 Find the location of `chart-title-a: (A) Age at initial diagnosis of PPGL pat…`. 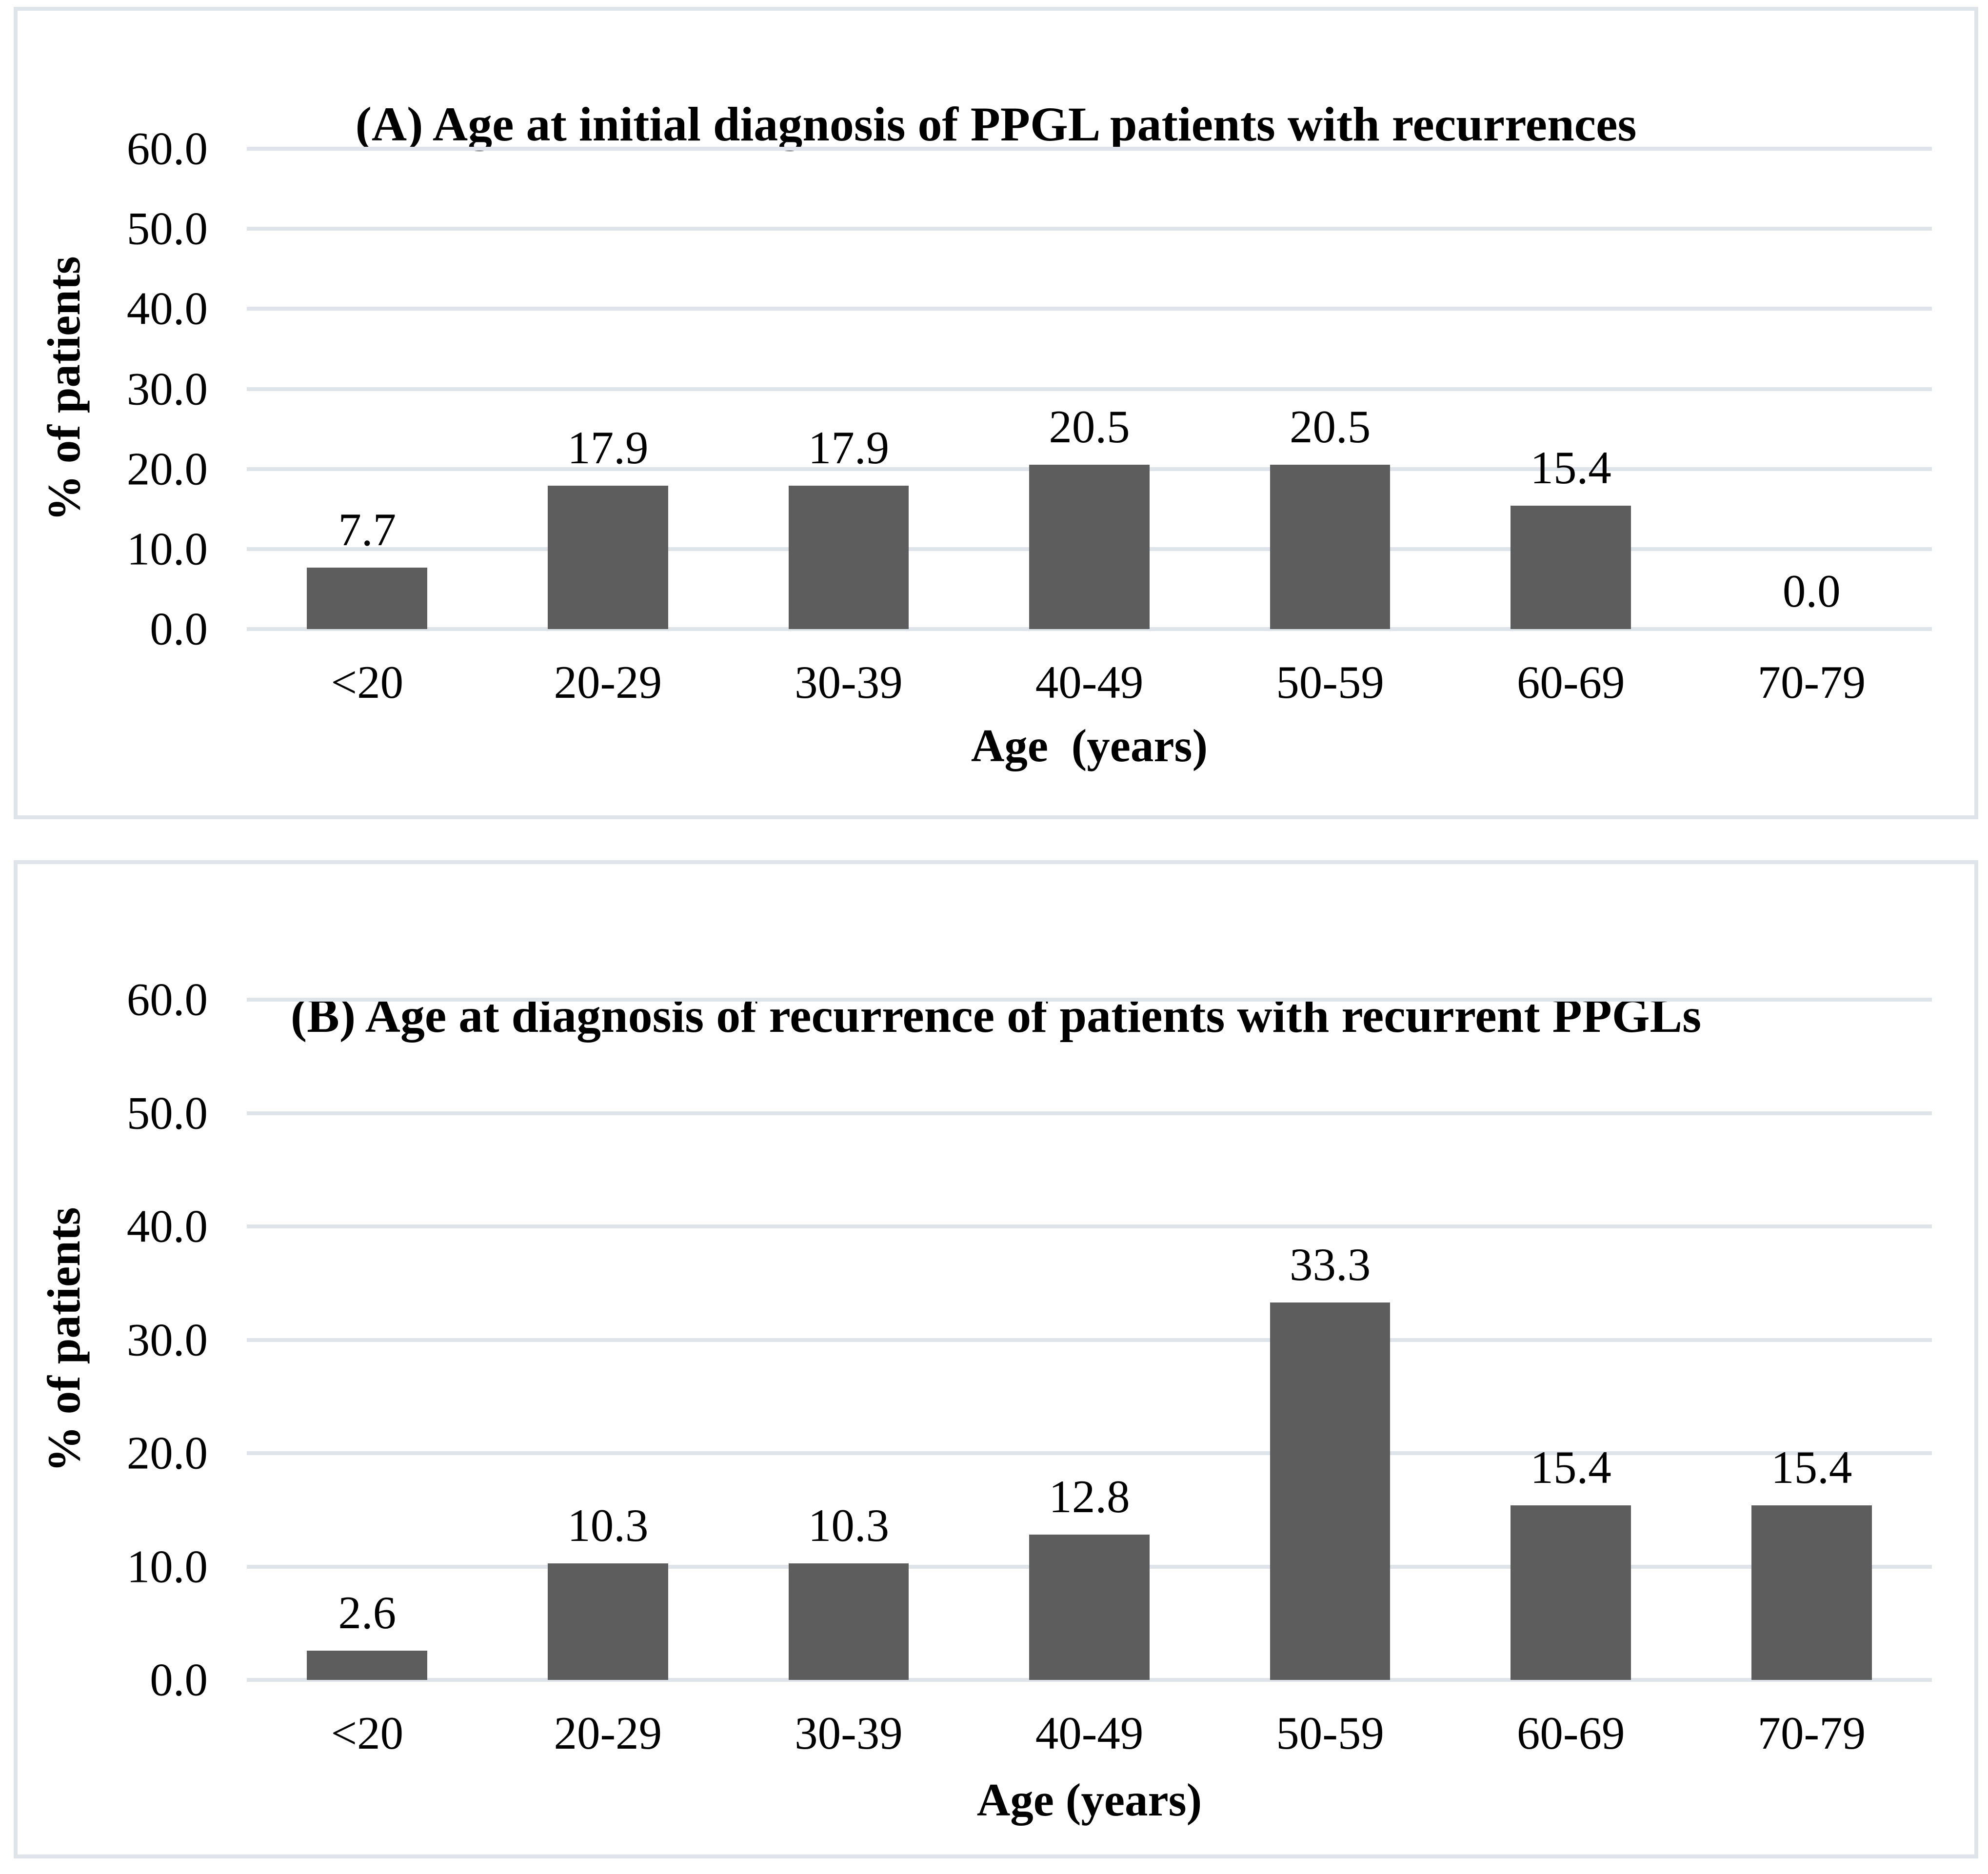

chart-title-a: (A) Age at initial diagnosis of PPGL pat… is located at coordinates (996, 124).